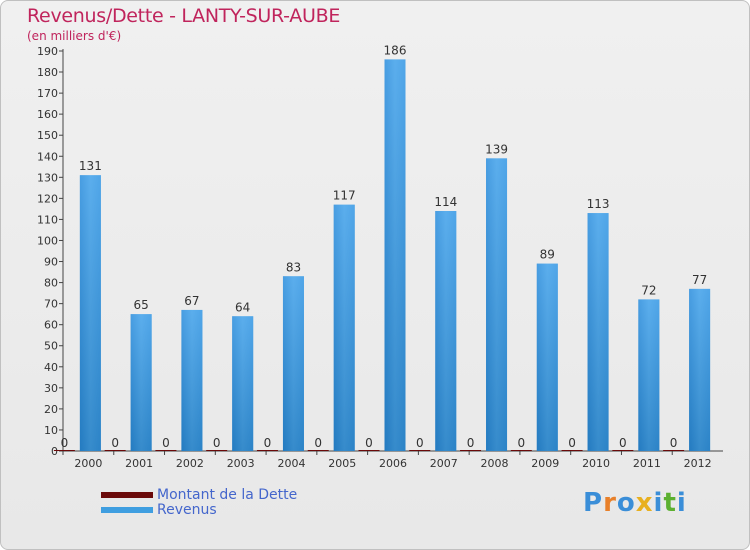  What do you see at coordinates (184, 16) in the screenshot?
I see `chart-title: Revenus/Dette - LANTY-SUR-AUBE` at bounding box center [184, 16].